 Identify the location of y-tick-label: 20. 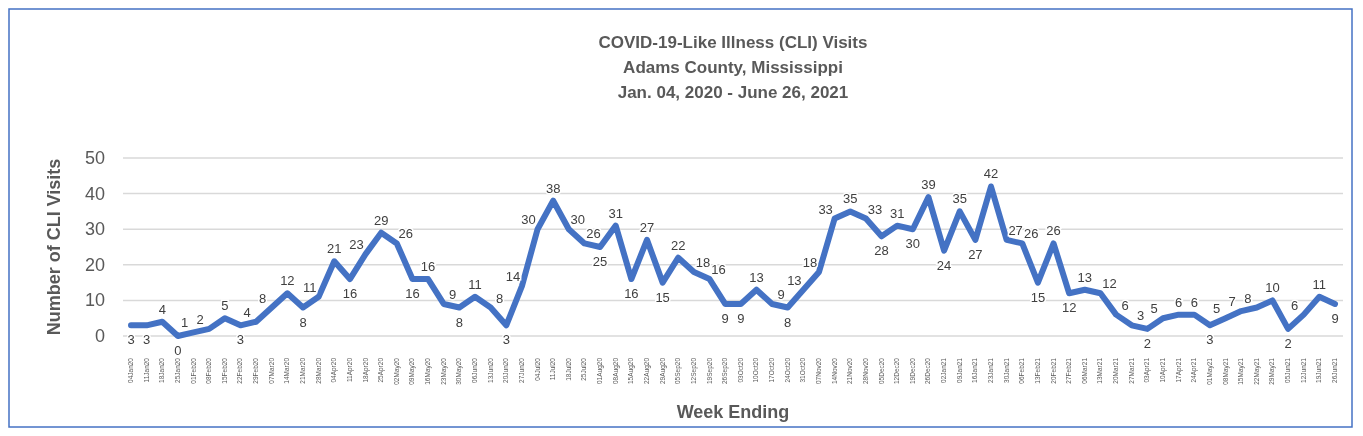
(94, 264).